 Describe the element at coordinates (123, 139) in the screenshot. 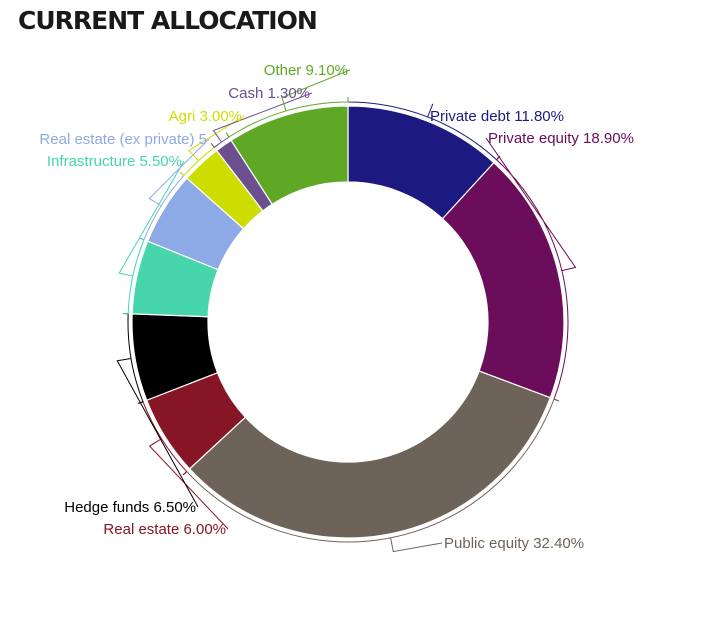

I see `label-real-estate-ex-private: Real estate (ex private) 5` at that location.